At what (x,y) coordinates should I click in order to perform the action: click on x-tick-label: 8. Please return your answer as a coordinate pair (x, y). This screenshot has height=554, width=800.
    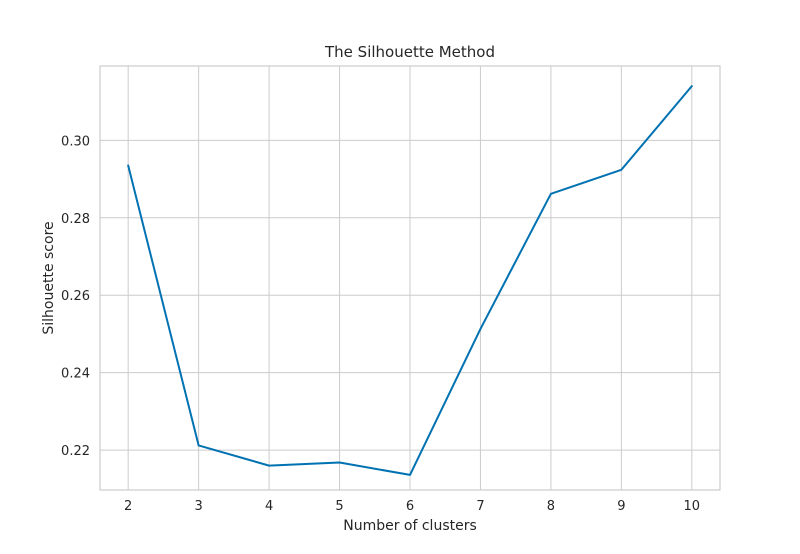
    Looking at the image, I should click on (551, 506).